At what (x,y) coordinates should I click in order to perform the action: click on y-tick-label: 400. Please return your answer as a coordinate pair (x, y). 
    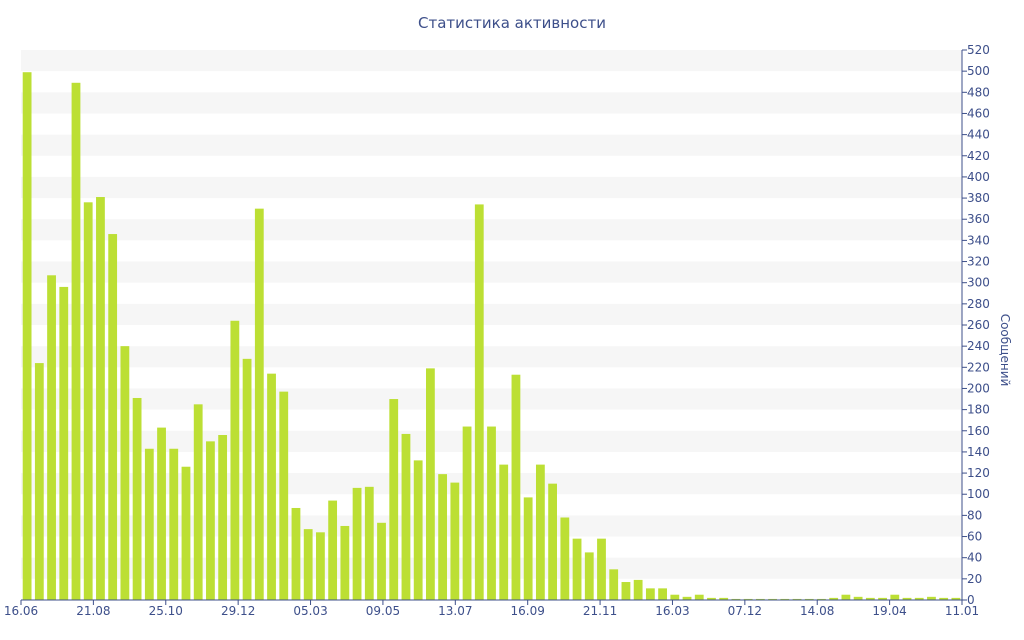
    Looking at the image, I should click on (978, 177).